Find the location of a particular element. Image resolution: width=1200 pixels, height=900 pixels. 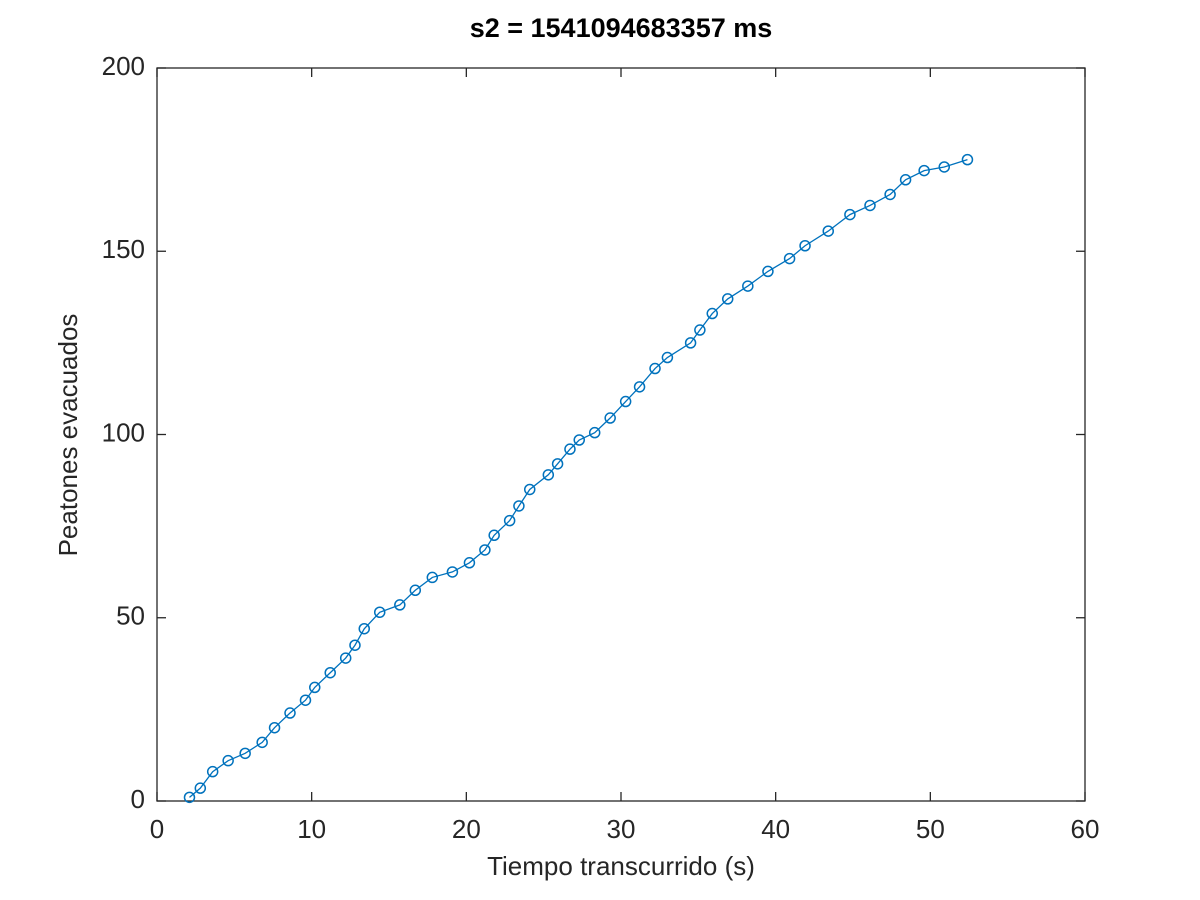

x-tick-label: 20 is located at coordinates (466, 829).